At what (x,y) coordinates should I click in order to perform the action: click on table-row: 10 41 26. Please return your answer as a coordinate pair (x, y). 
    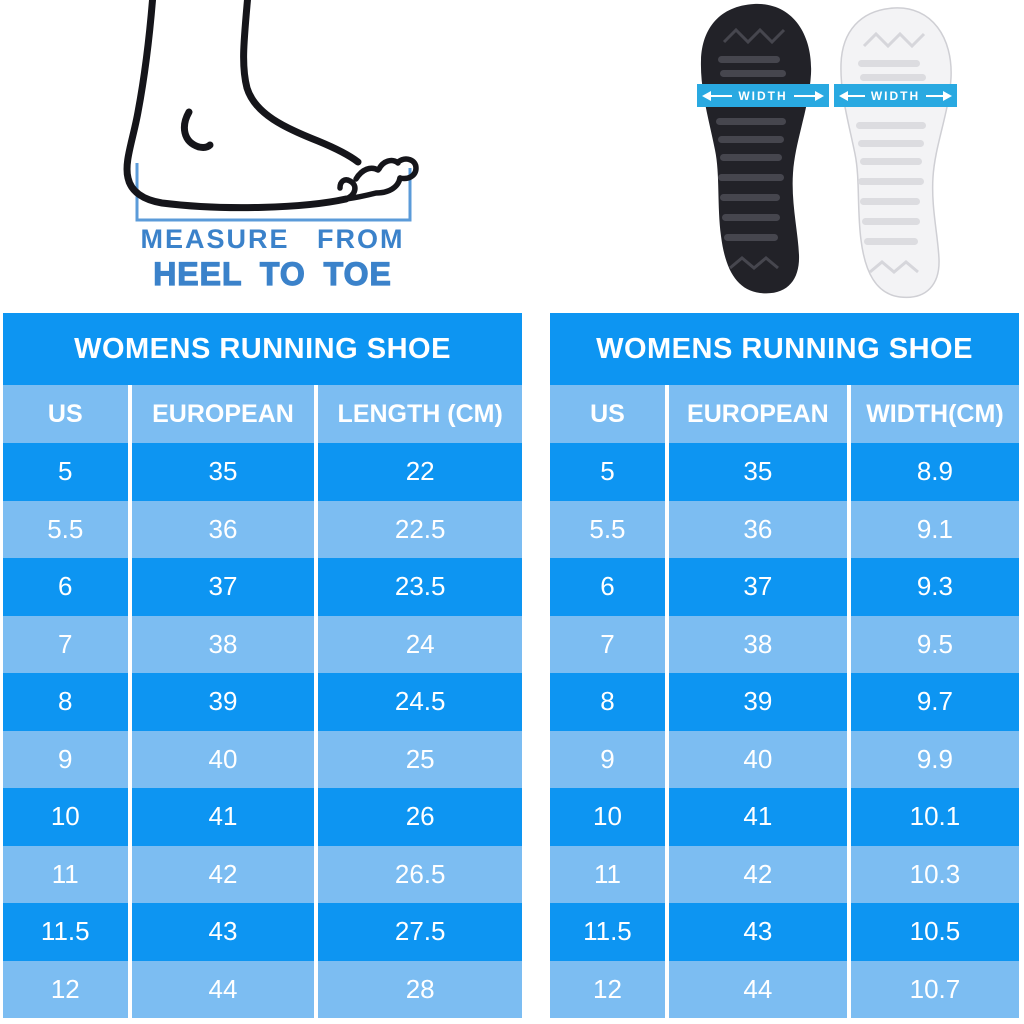
    Looking at the image, I should click on (262, 817).